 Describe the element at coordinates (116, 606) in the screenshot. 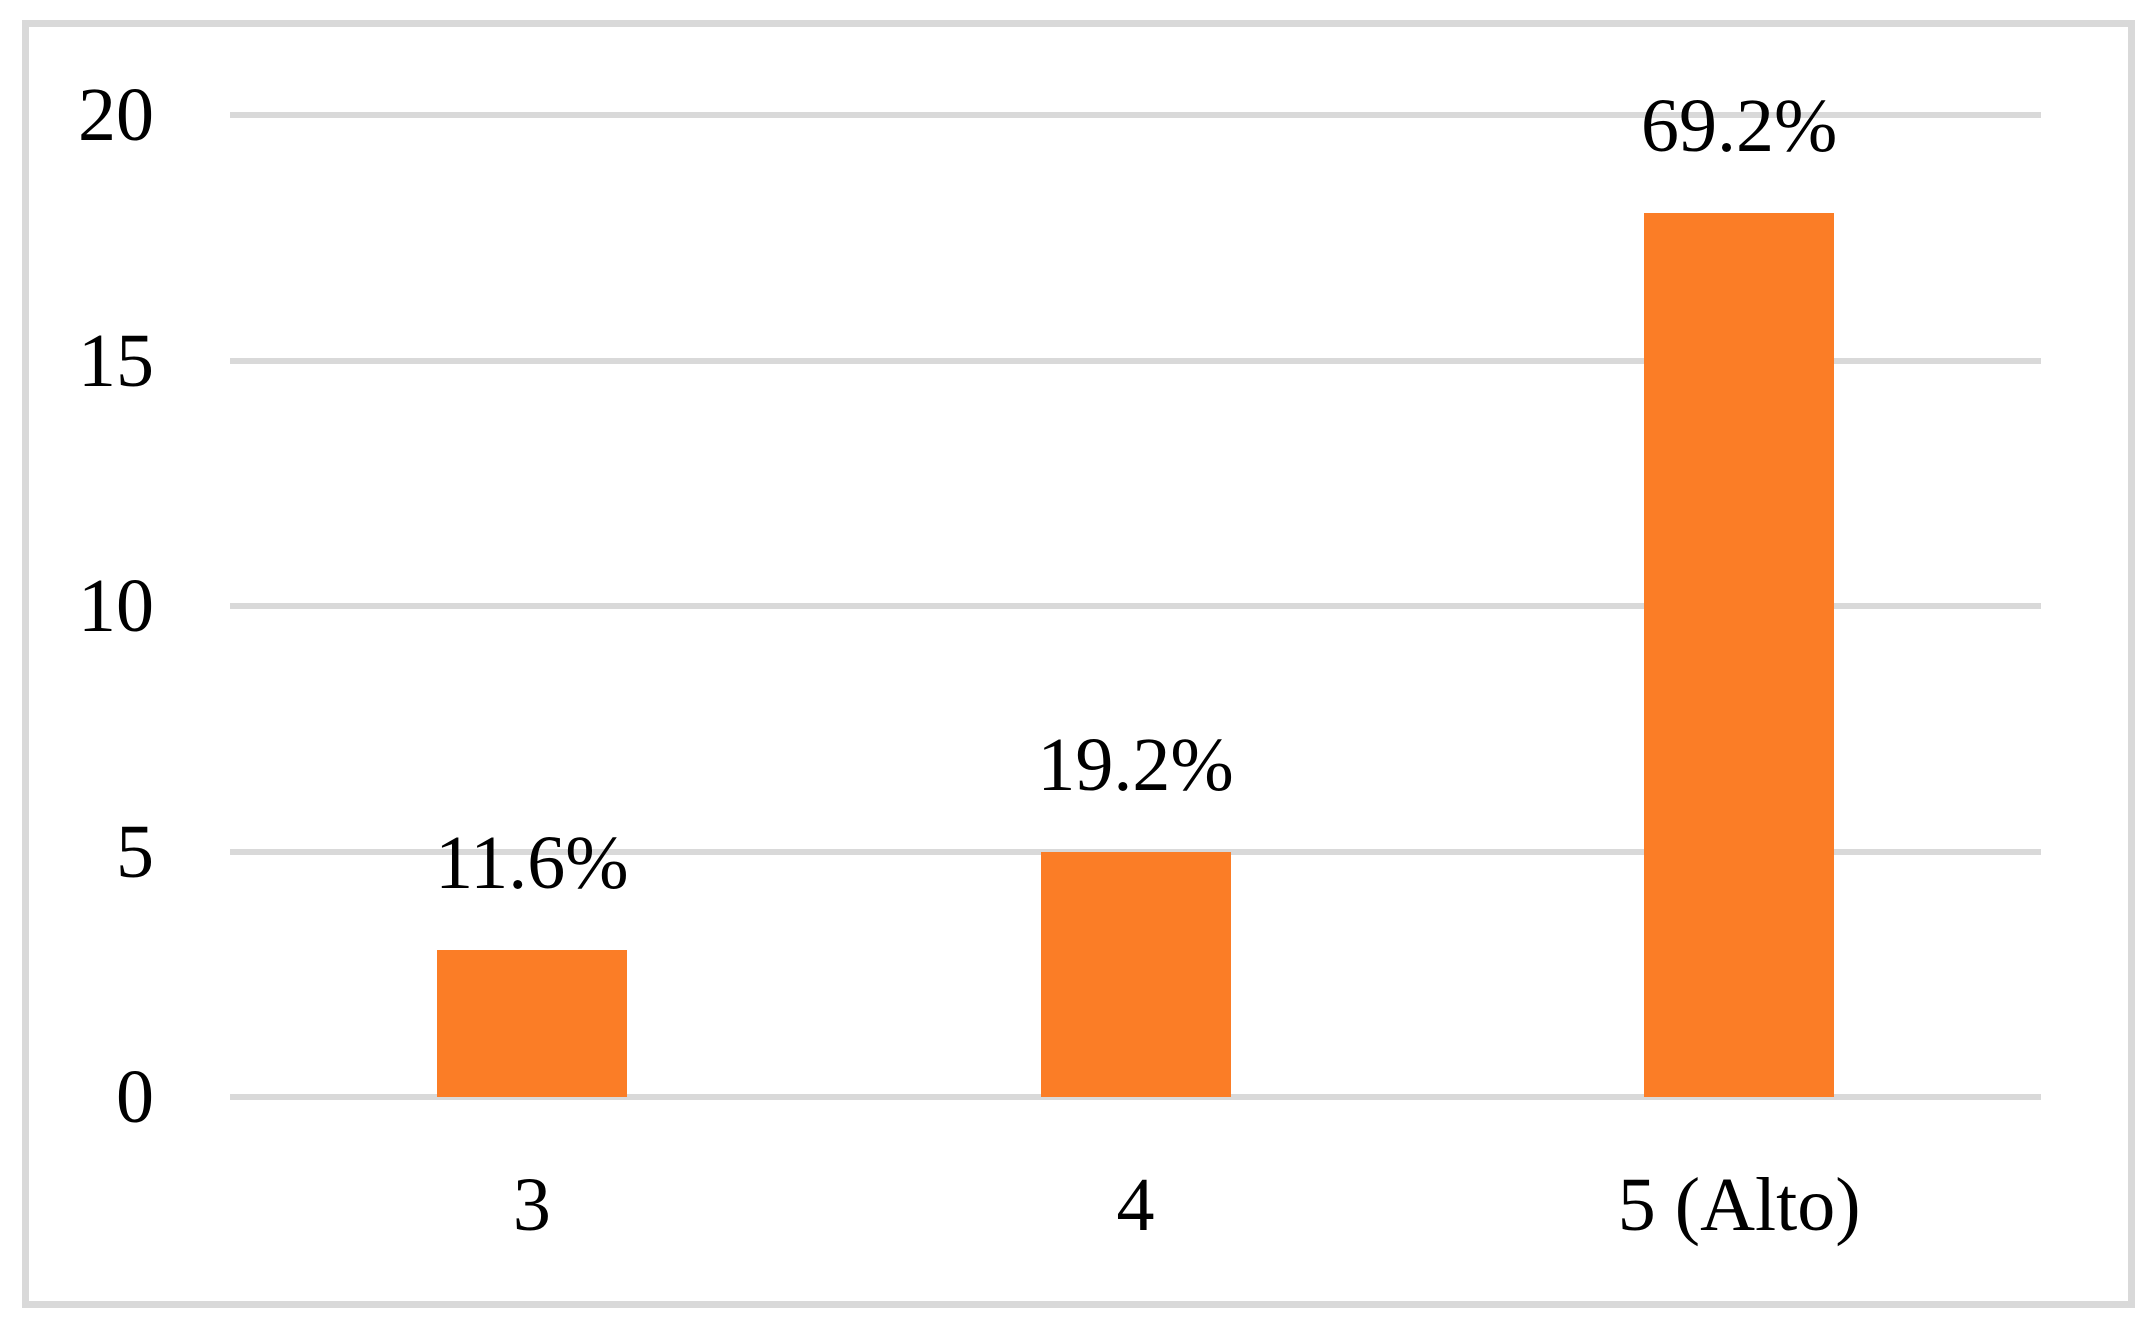

I see `y-tick-label-10: 10` at that location.